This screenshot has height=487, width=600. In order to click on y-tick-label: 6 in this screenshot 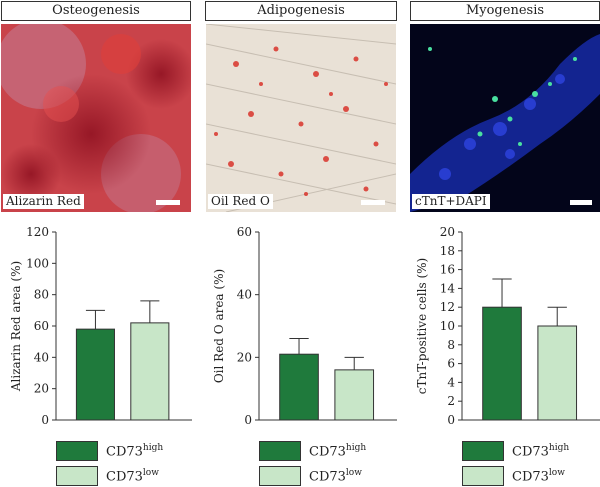, I will do `click(451, 364)`.